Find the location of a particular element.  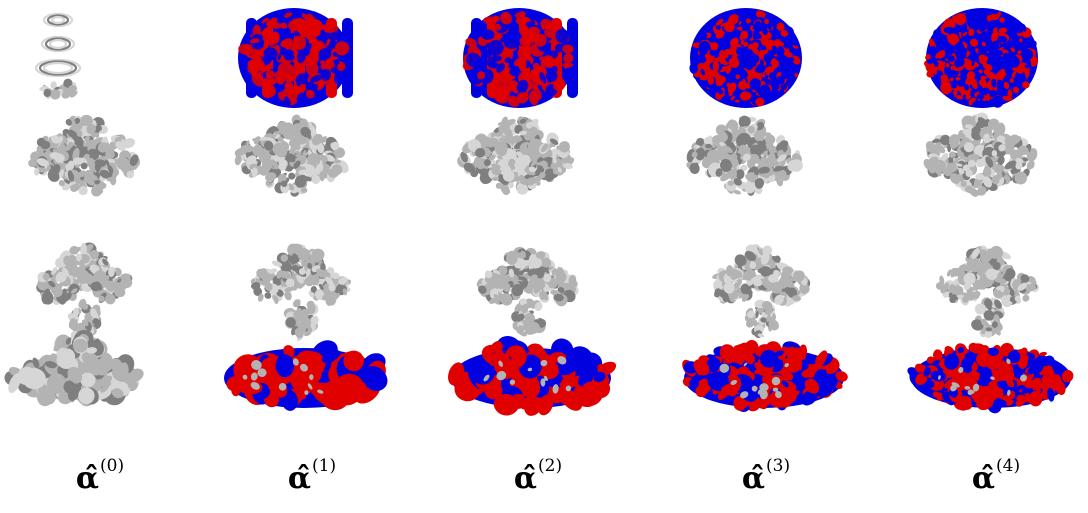

label-superscript: (1) is located at coordinates (324, 466).